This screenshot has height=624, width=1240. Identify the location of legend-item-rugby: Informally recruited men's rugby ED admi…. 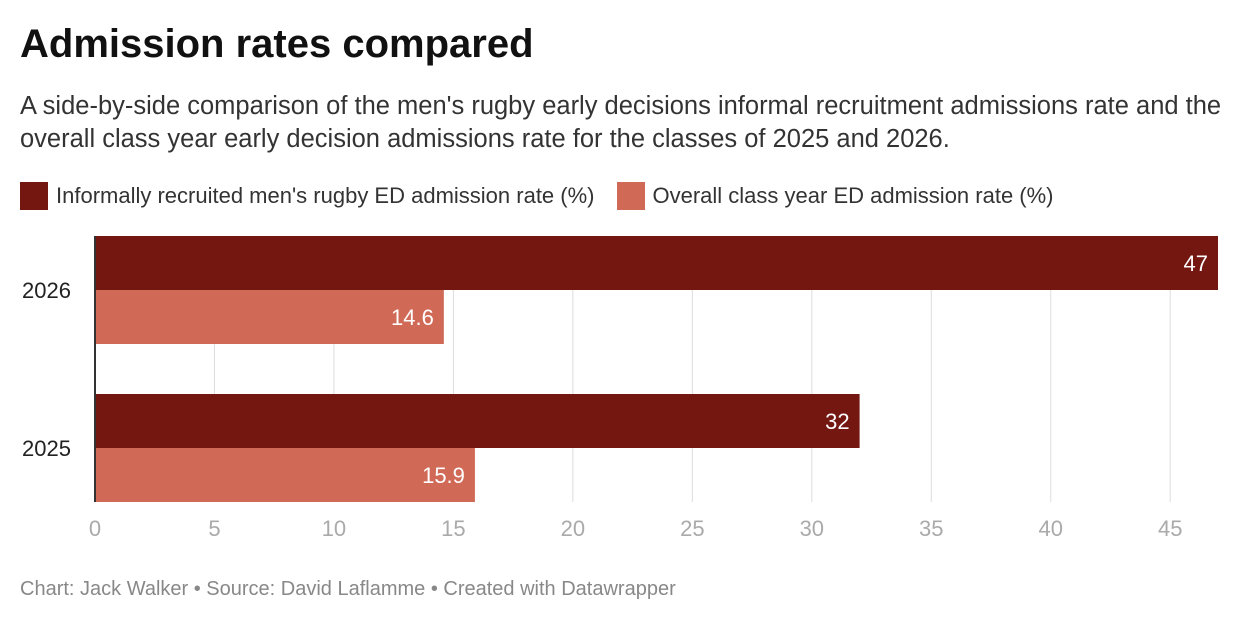
(307, 196).